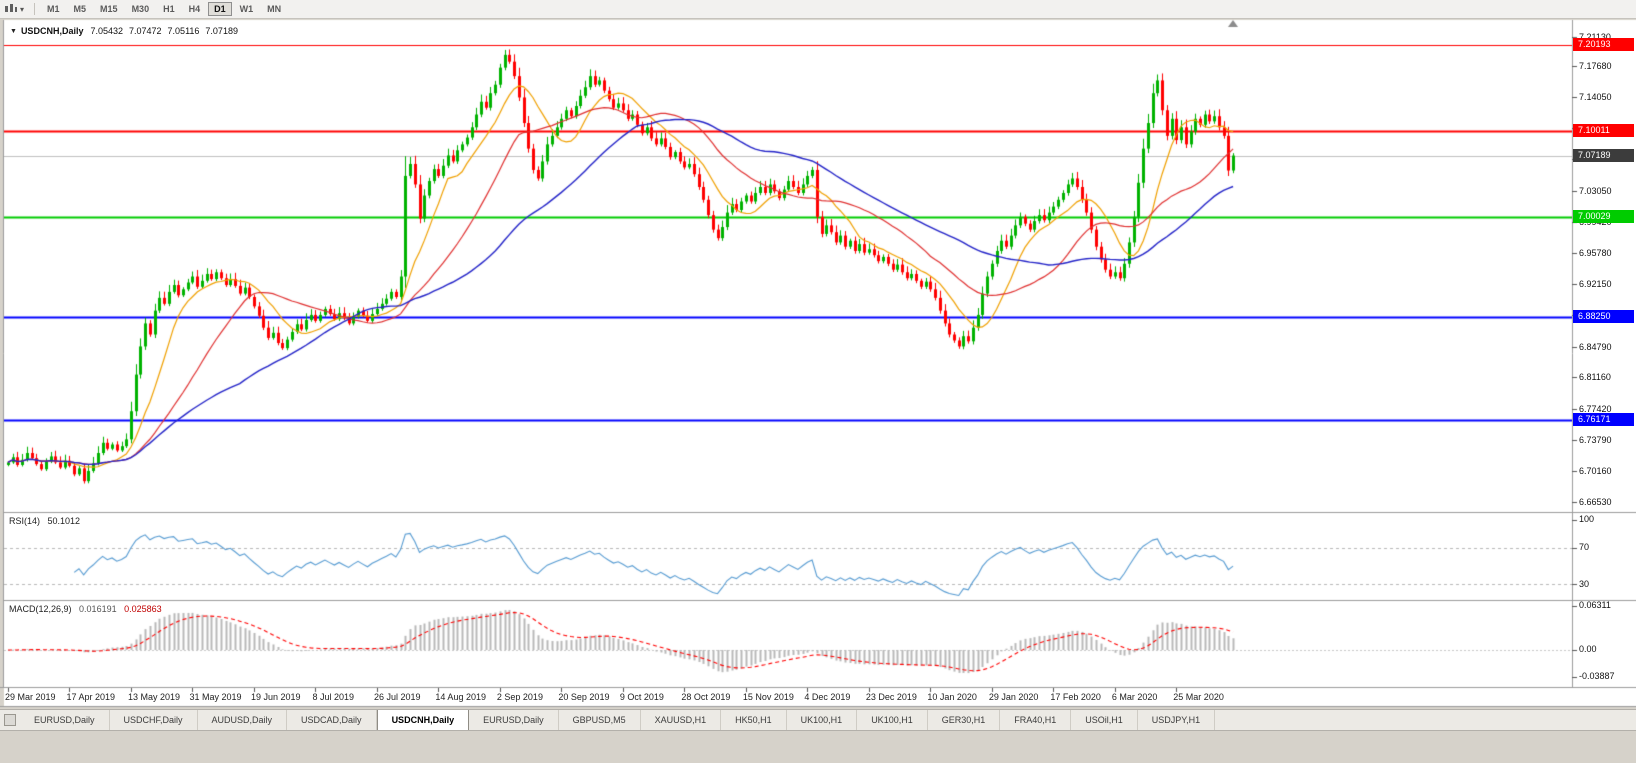  Describe the element at coordinates (91, 697) in the screenshot. I see `time-axis-label: 17 Apr 2019` at that location.